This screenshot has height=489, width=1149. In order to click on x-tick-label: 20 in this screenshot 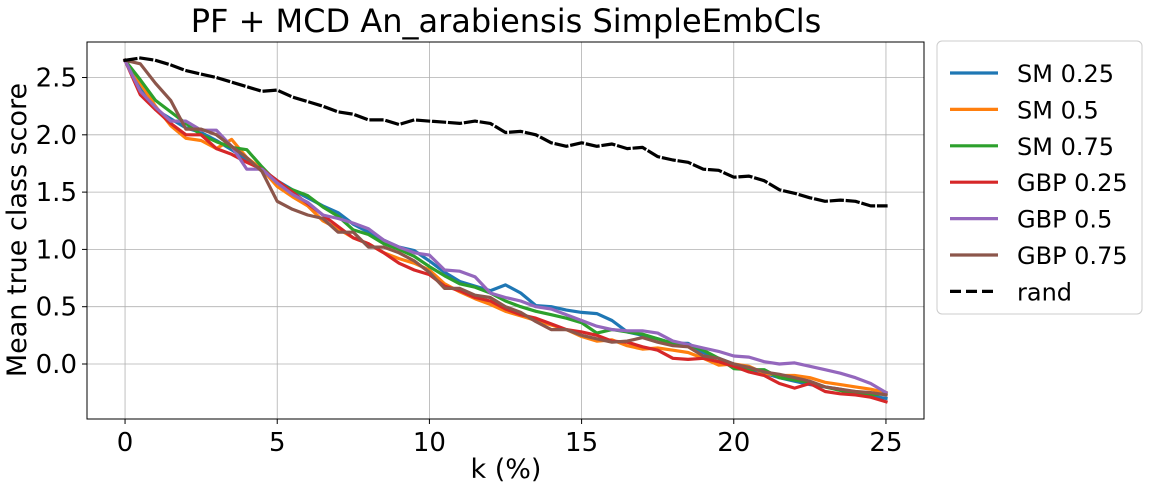, I will do `click(733, 443)`.